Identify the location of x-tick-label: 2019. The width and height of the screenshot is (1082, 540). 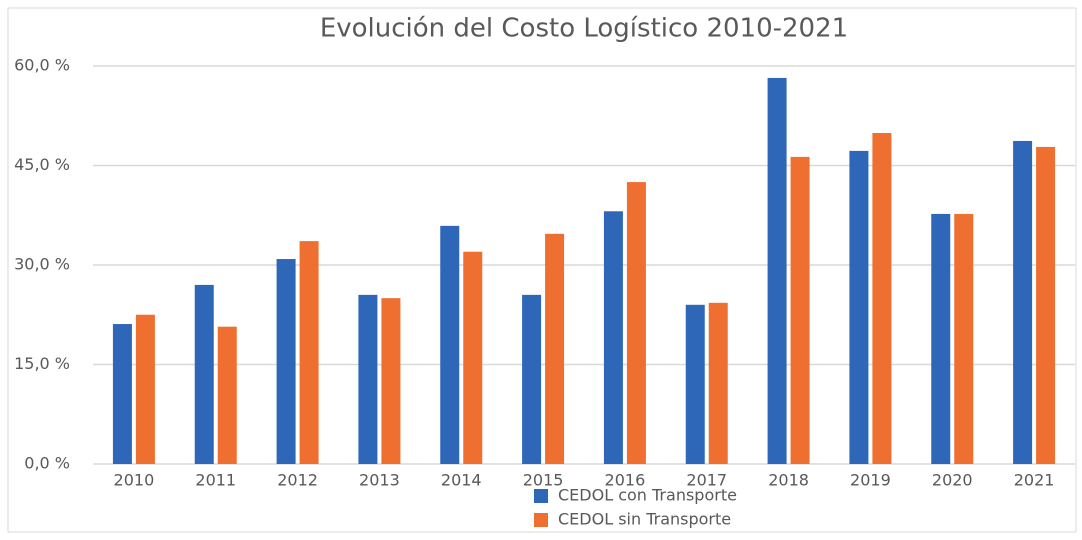
(870, 480).